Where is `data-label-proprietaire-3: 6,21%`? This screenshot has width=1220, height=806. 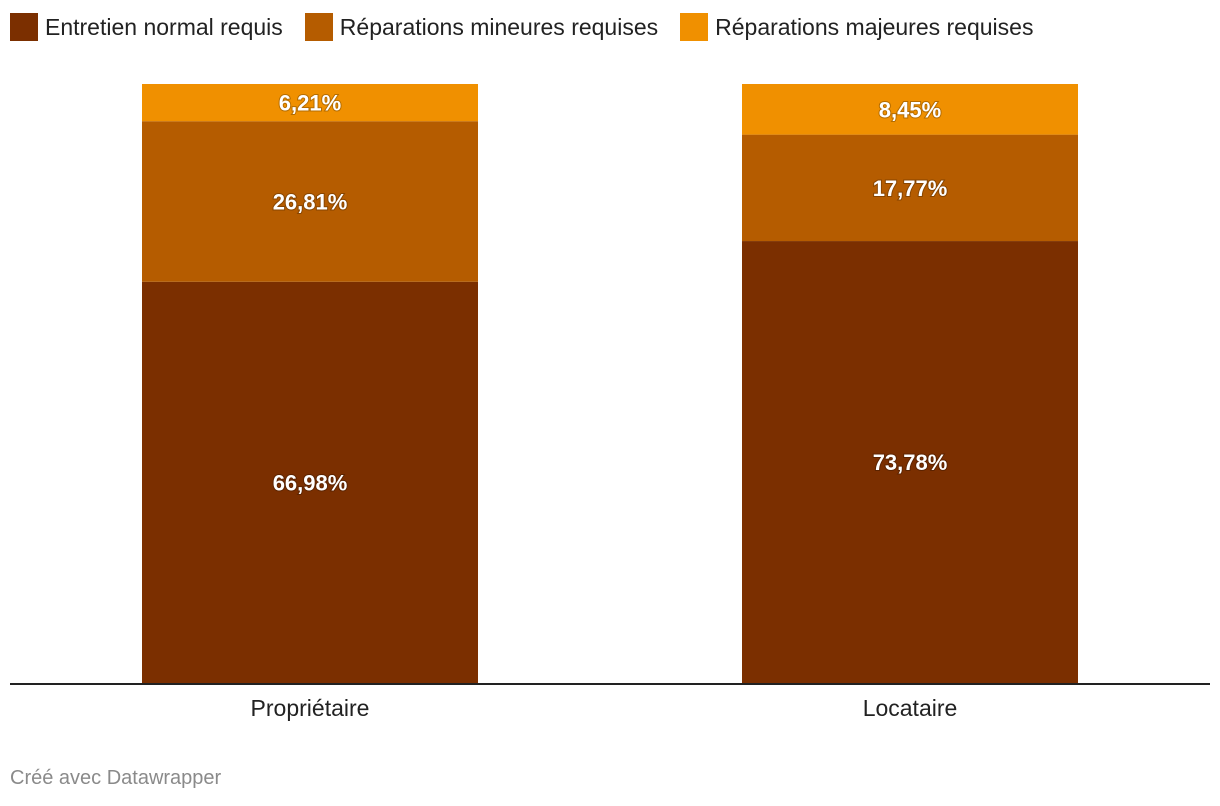
data-label-proprietaire-3: 6,21% is located at coordinates (310, 103).